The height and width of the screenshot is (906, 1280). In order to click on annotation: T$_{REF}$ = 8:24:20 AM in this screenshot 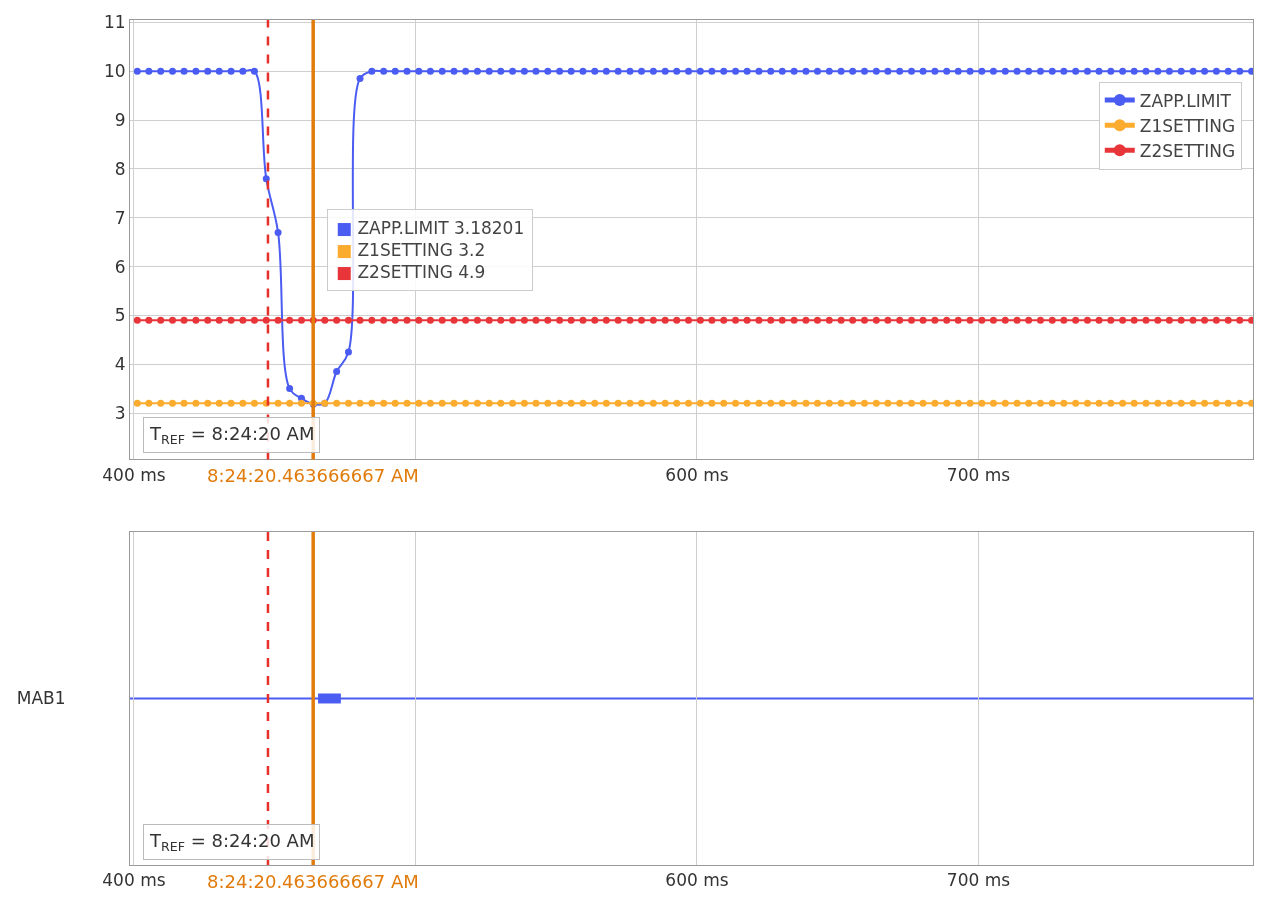, I will do `click(232, 435)`.